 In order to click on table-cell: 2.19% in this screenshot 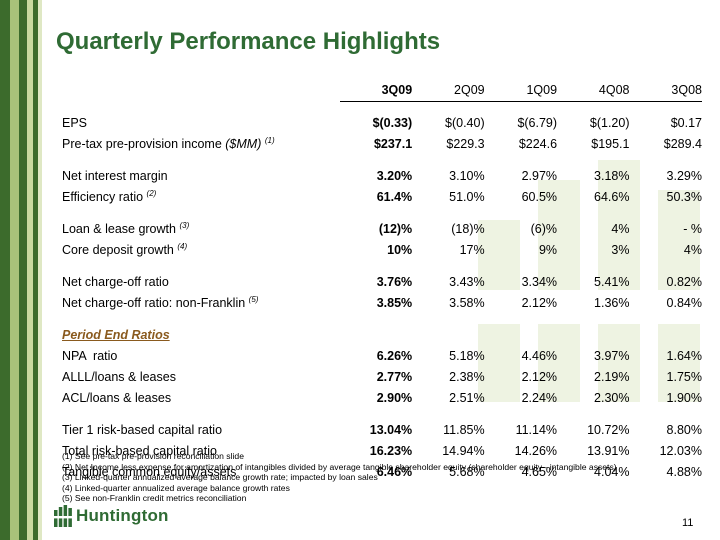, I will do `click(612, 377)`.